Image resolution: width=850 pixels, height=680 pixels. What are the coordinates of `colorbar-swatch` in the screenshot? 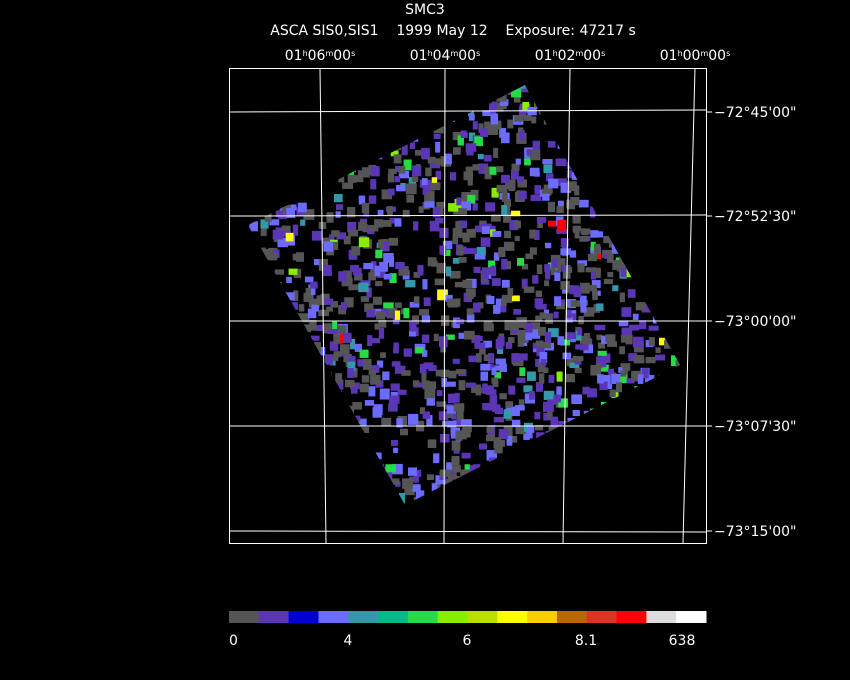 It's located at (691, 617).